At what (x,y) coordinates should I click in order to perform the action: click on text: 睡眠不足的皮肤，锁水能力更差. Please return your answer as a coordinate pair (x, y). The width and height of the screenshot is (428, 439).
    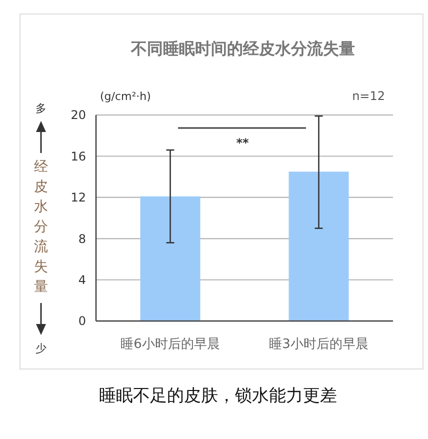
    Looking at the image, I should click on (218, 396).